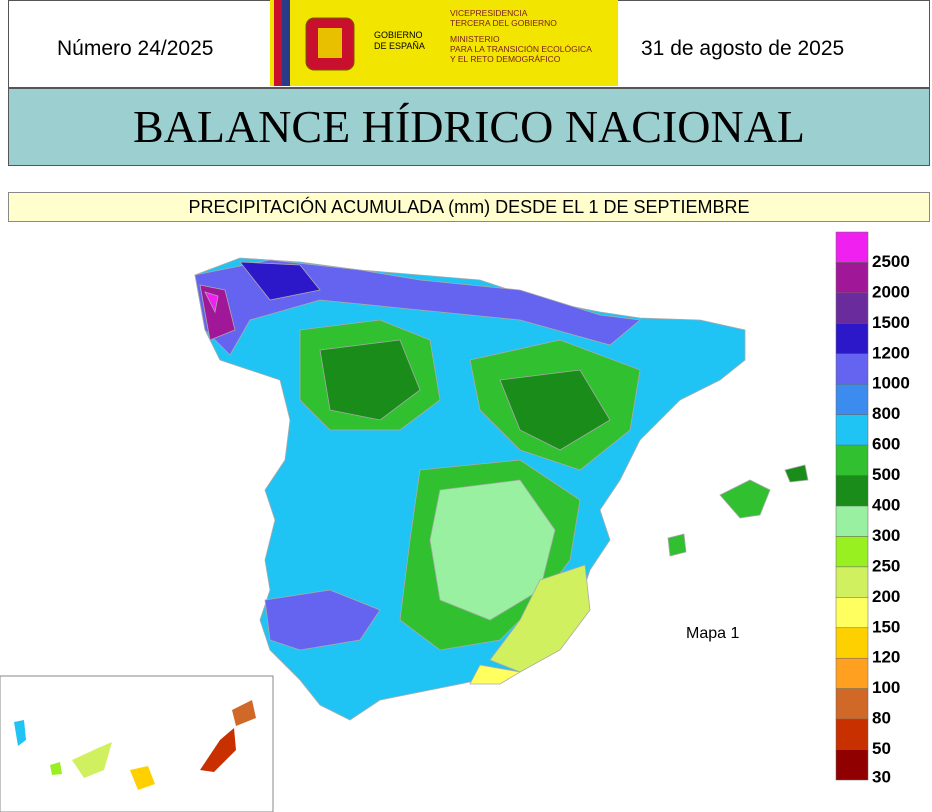 The width and height of the screenshot is (932, 812). What do you see at coordinates (489, 13) in the screenshot?
I see `text-line: VICEPRESIDENCIA` at bounding box center [489, 13].